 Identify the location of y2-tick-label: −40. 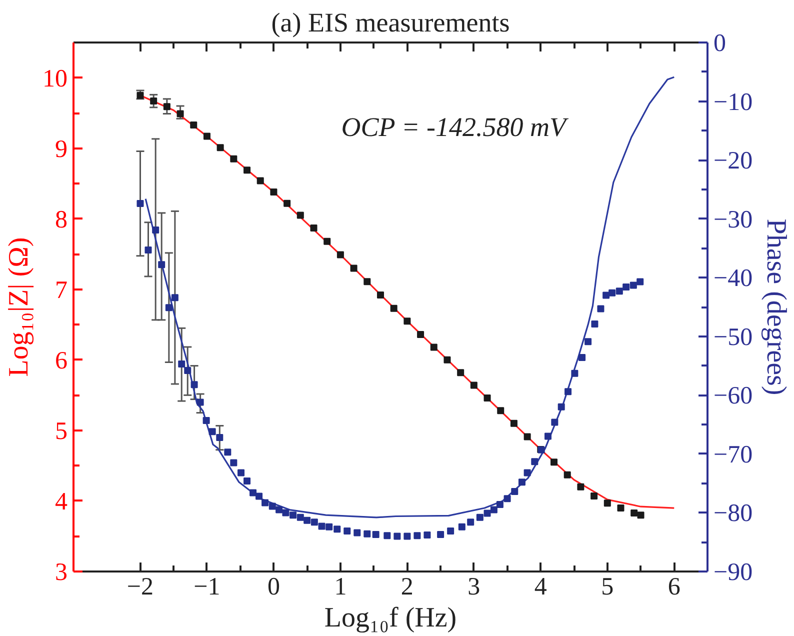
(733, 278).